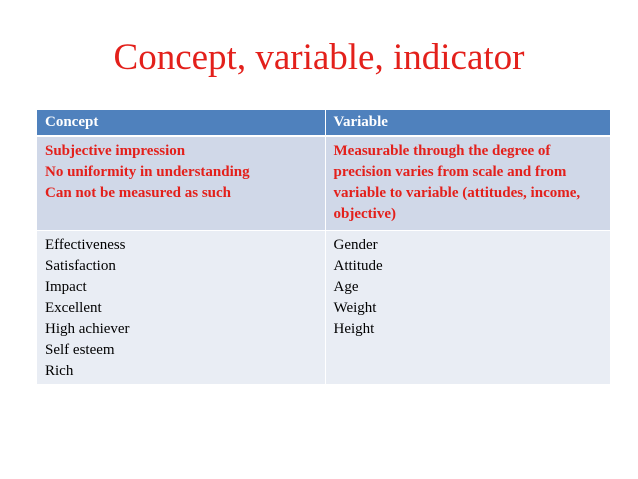  What do you see at coordinates (319, 57) in the screenshot?
I see `slide-title: Concept, variable, indicator` at bounding box center [319, 57].